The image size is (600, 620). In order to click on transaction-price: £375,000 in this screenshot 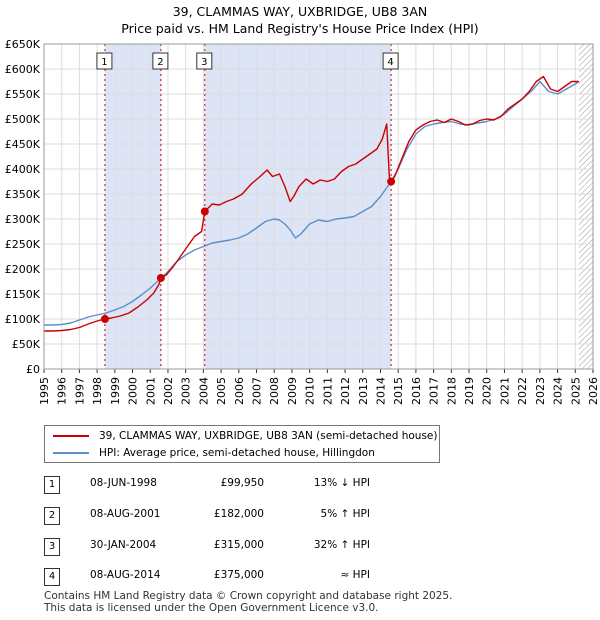, I will do `click(238, 575)`.